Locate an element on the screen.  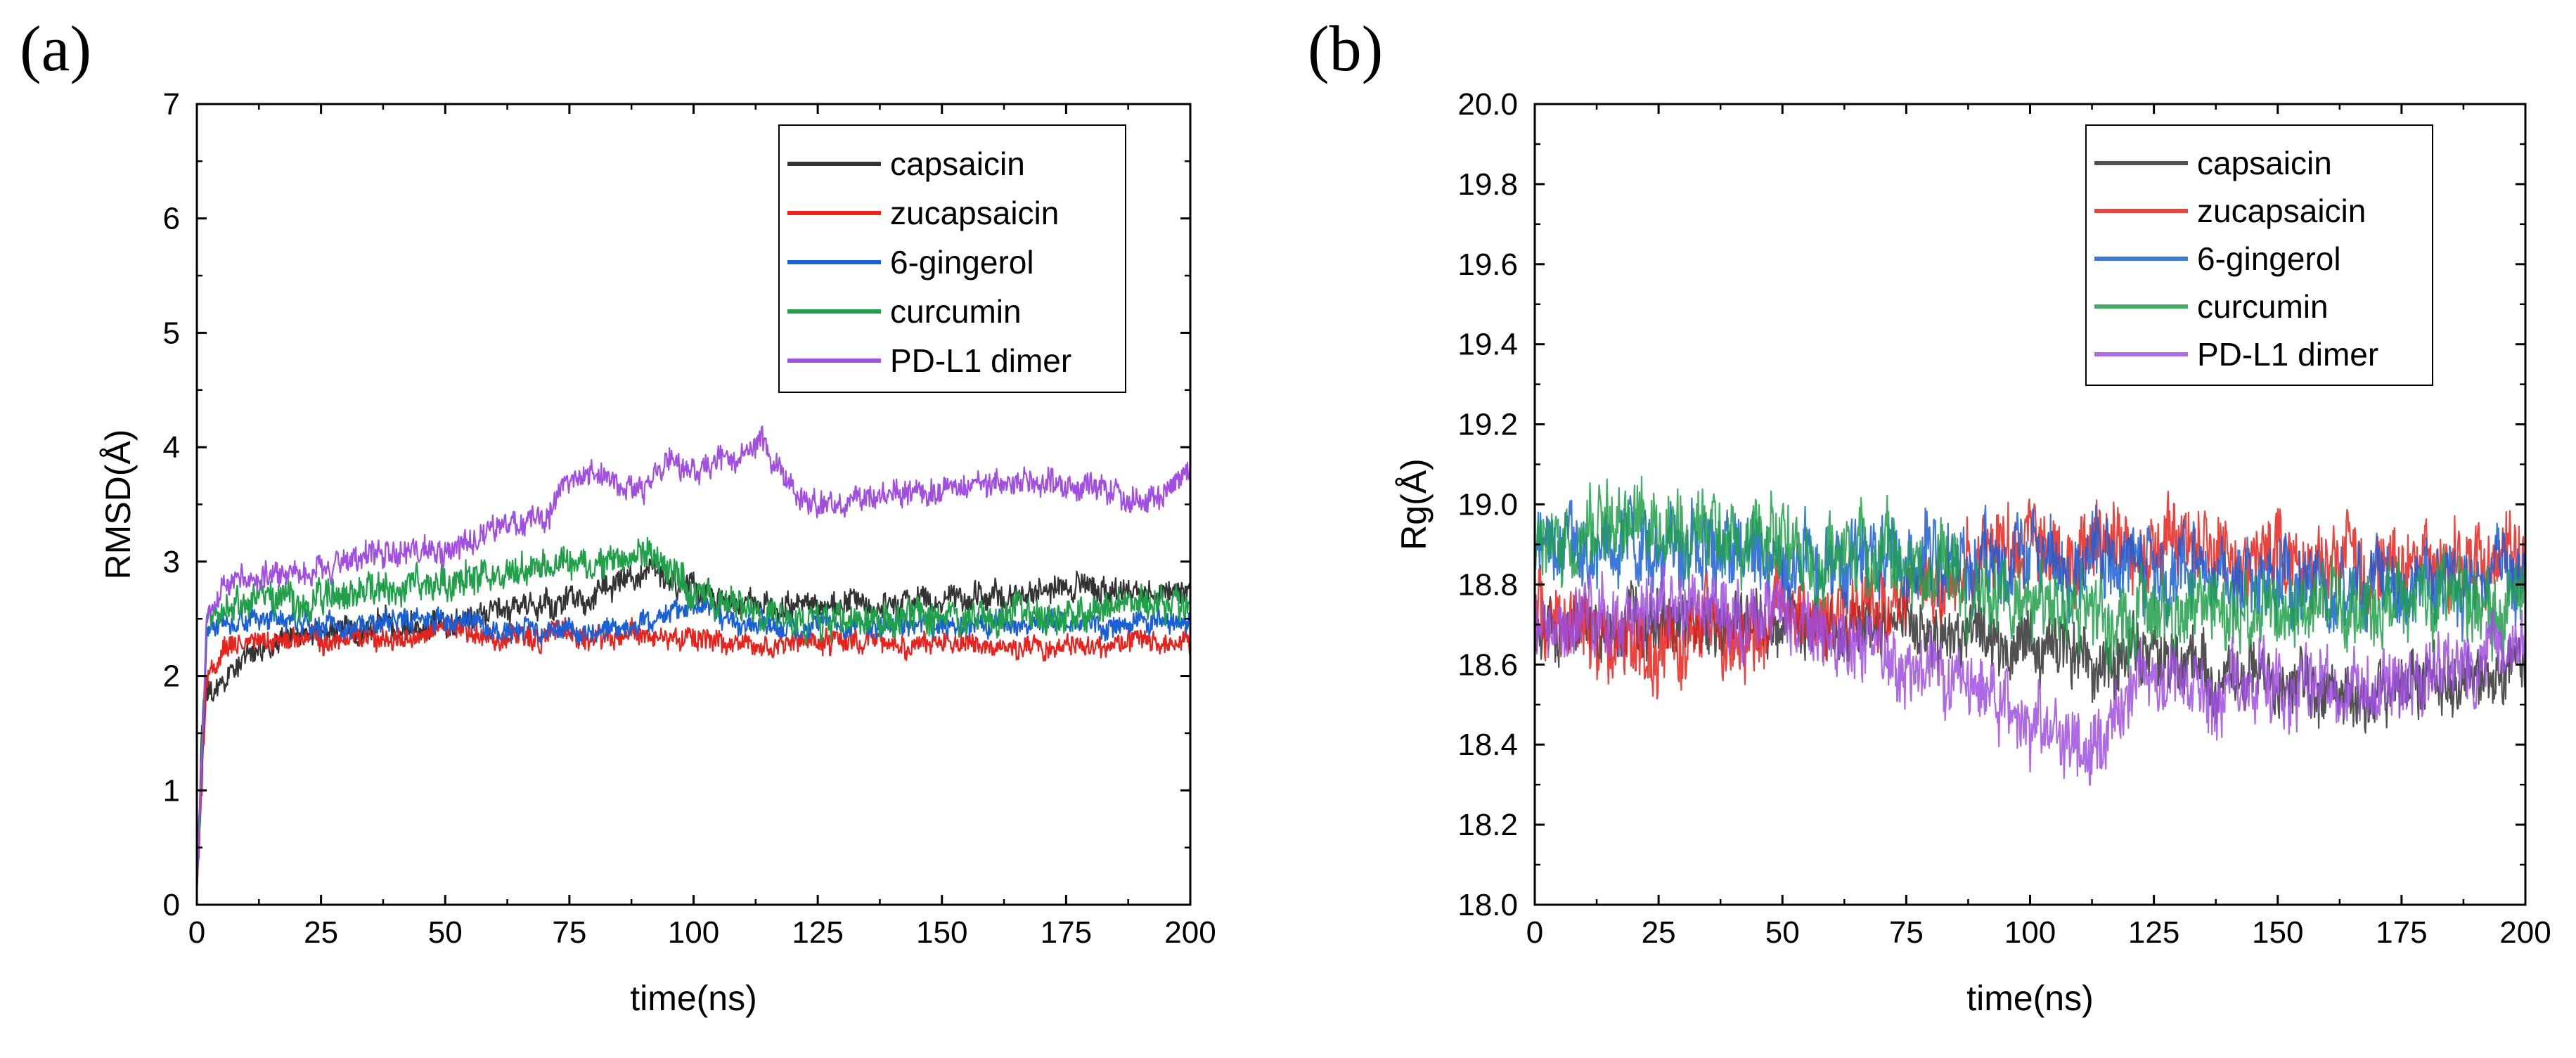
y-tick-label: 4 is located at coordinates (171, 447).